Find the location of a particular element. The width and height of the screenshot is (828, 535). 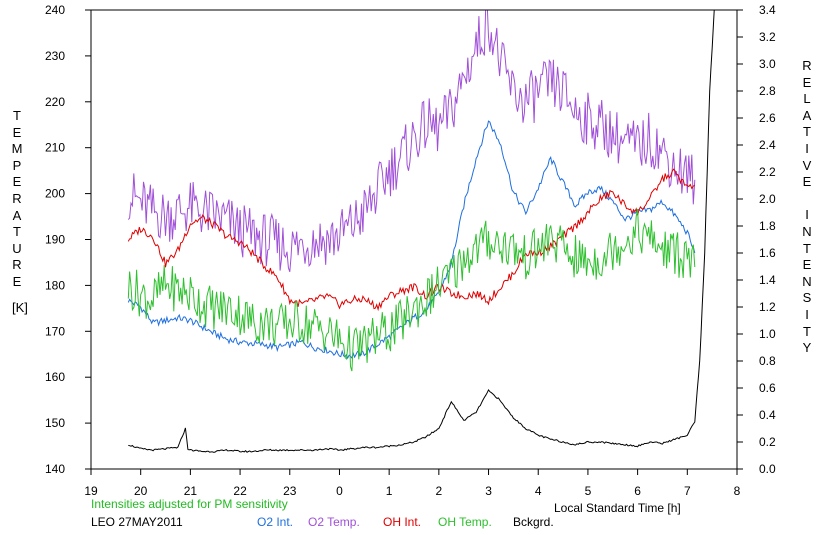

legend-entry: OH Temp. is located at coordinates (465, 522).